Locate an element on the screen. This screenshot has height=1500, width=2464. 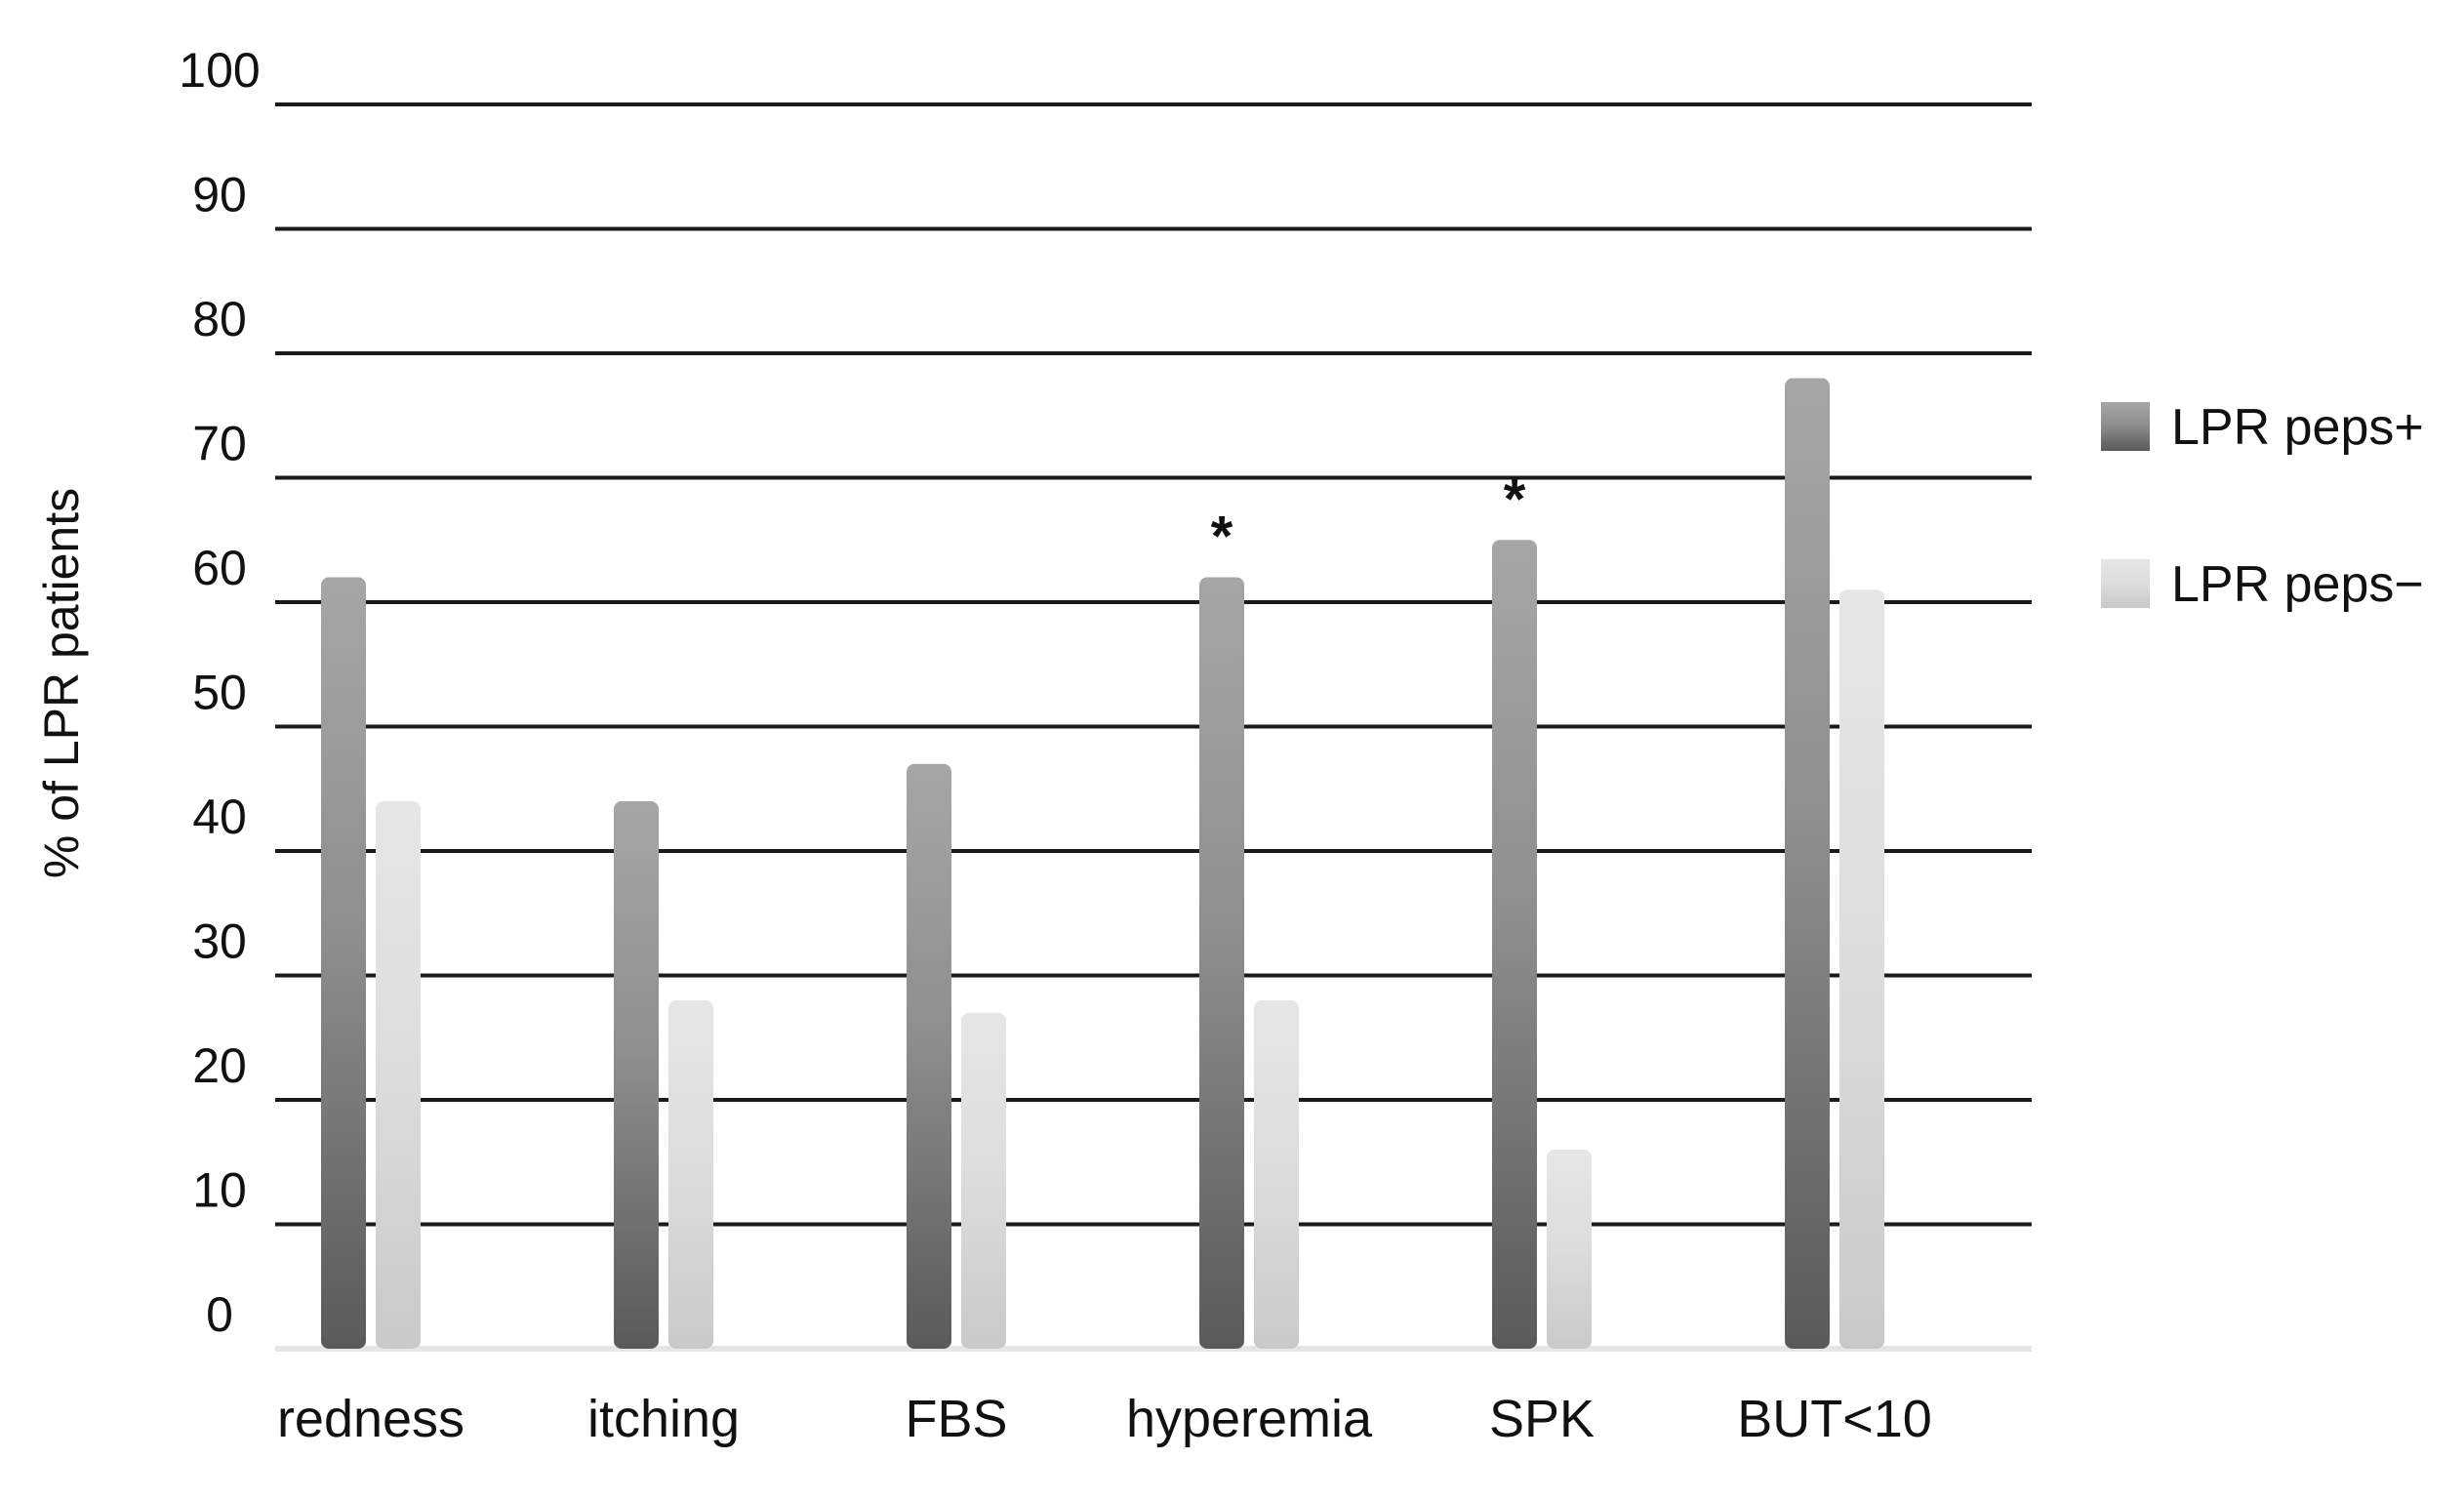
y-tick-label: 50 is located at coordinates (219, 693).